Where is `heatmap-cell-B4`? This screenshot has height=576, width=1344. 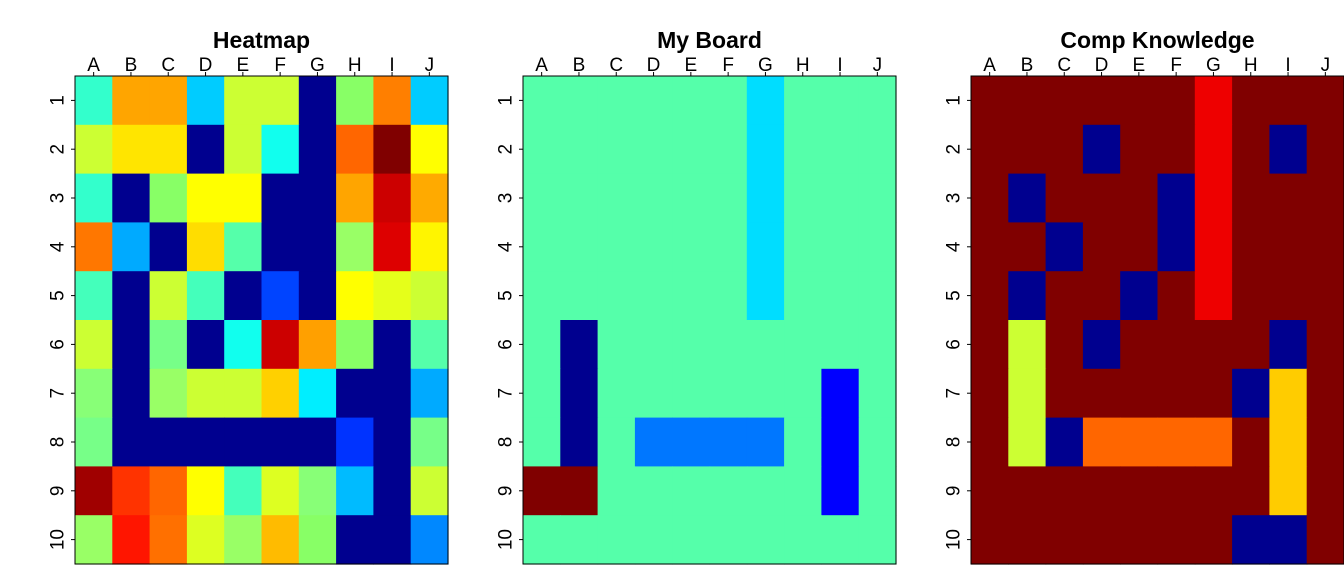
heatmap-cell-B4 is located at coordinates (131, 247).